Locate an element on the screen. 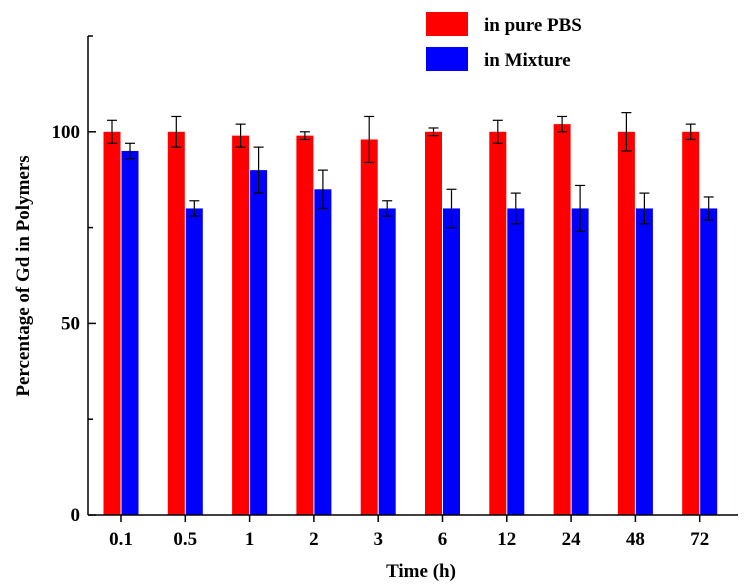  legend-swatch-mixture is located at coordinates (447, 59).